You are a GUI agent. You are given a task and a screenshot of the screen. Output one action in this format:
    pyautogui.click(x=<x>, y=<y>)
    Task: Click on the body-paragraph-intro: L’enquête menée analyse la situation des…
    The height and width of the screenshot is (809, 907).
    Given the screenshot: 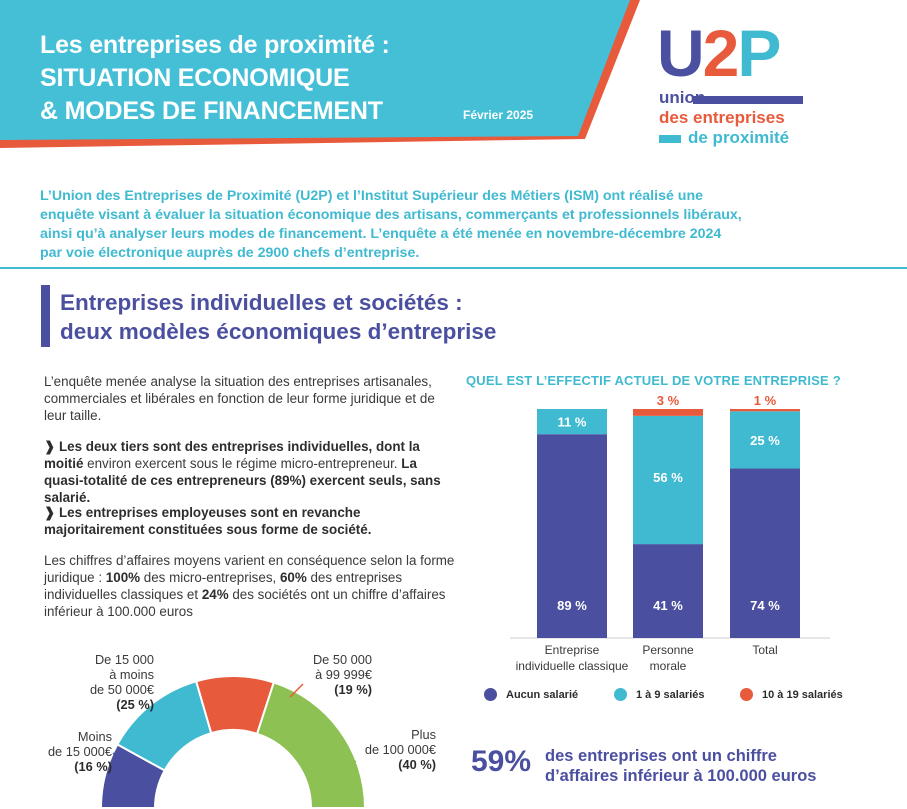 What is the action you would take?
    pyautogui.click(x=239, y=398)
    